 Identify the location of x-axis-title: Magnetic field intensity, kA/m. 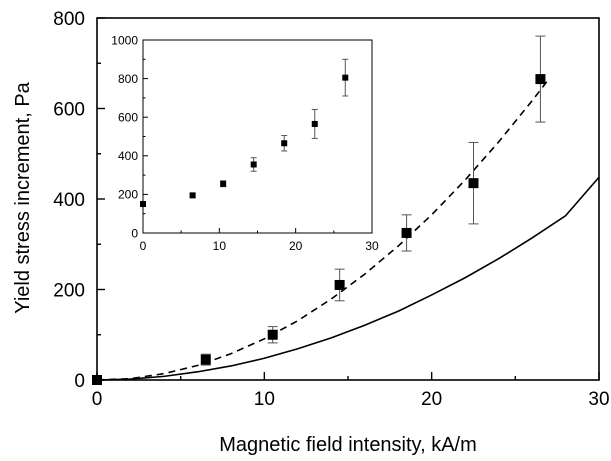
(348, 445).